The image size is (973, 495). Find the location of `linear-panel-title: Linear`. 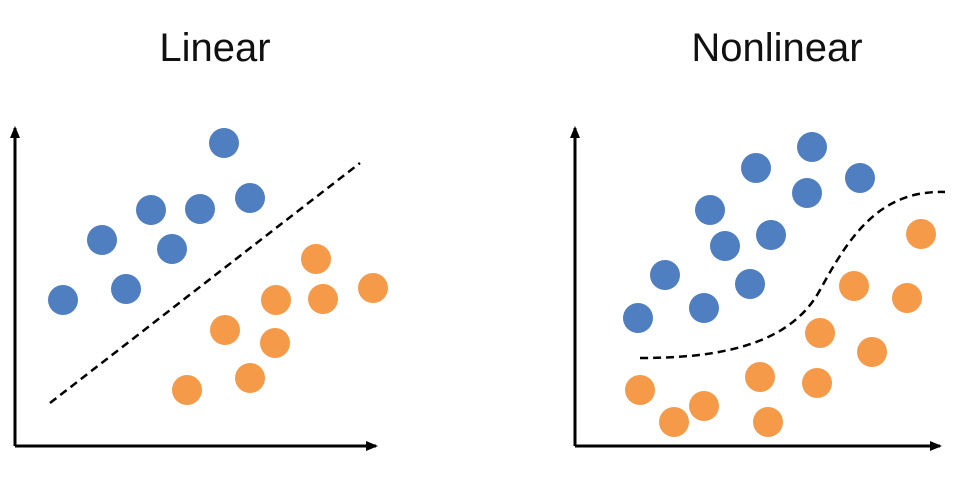

linear-panel-title: Linear is located at coordinates (215, 48).